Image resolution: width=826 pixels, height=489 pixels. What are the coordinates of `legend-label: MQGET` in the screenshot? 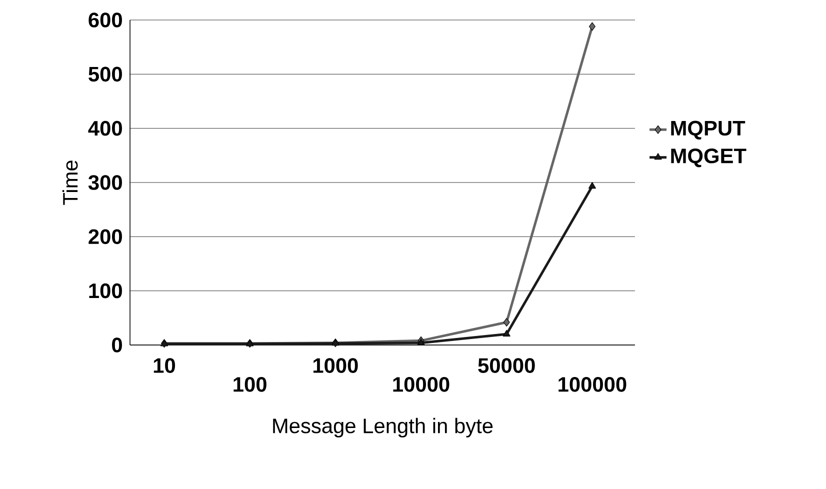 It's located at (708, 158).